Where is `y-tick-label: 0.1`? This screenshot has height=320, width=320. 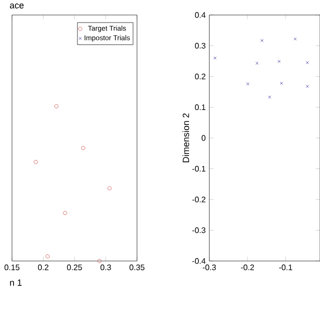 y-tick-label: 0.1 is located at coordinates (200, 107).